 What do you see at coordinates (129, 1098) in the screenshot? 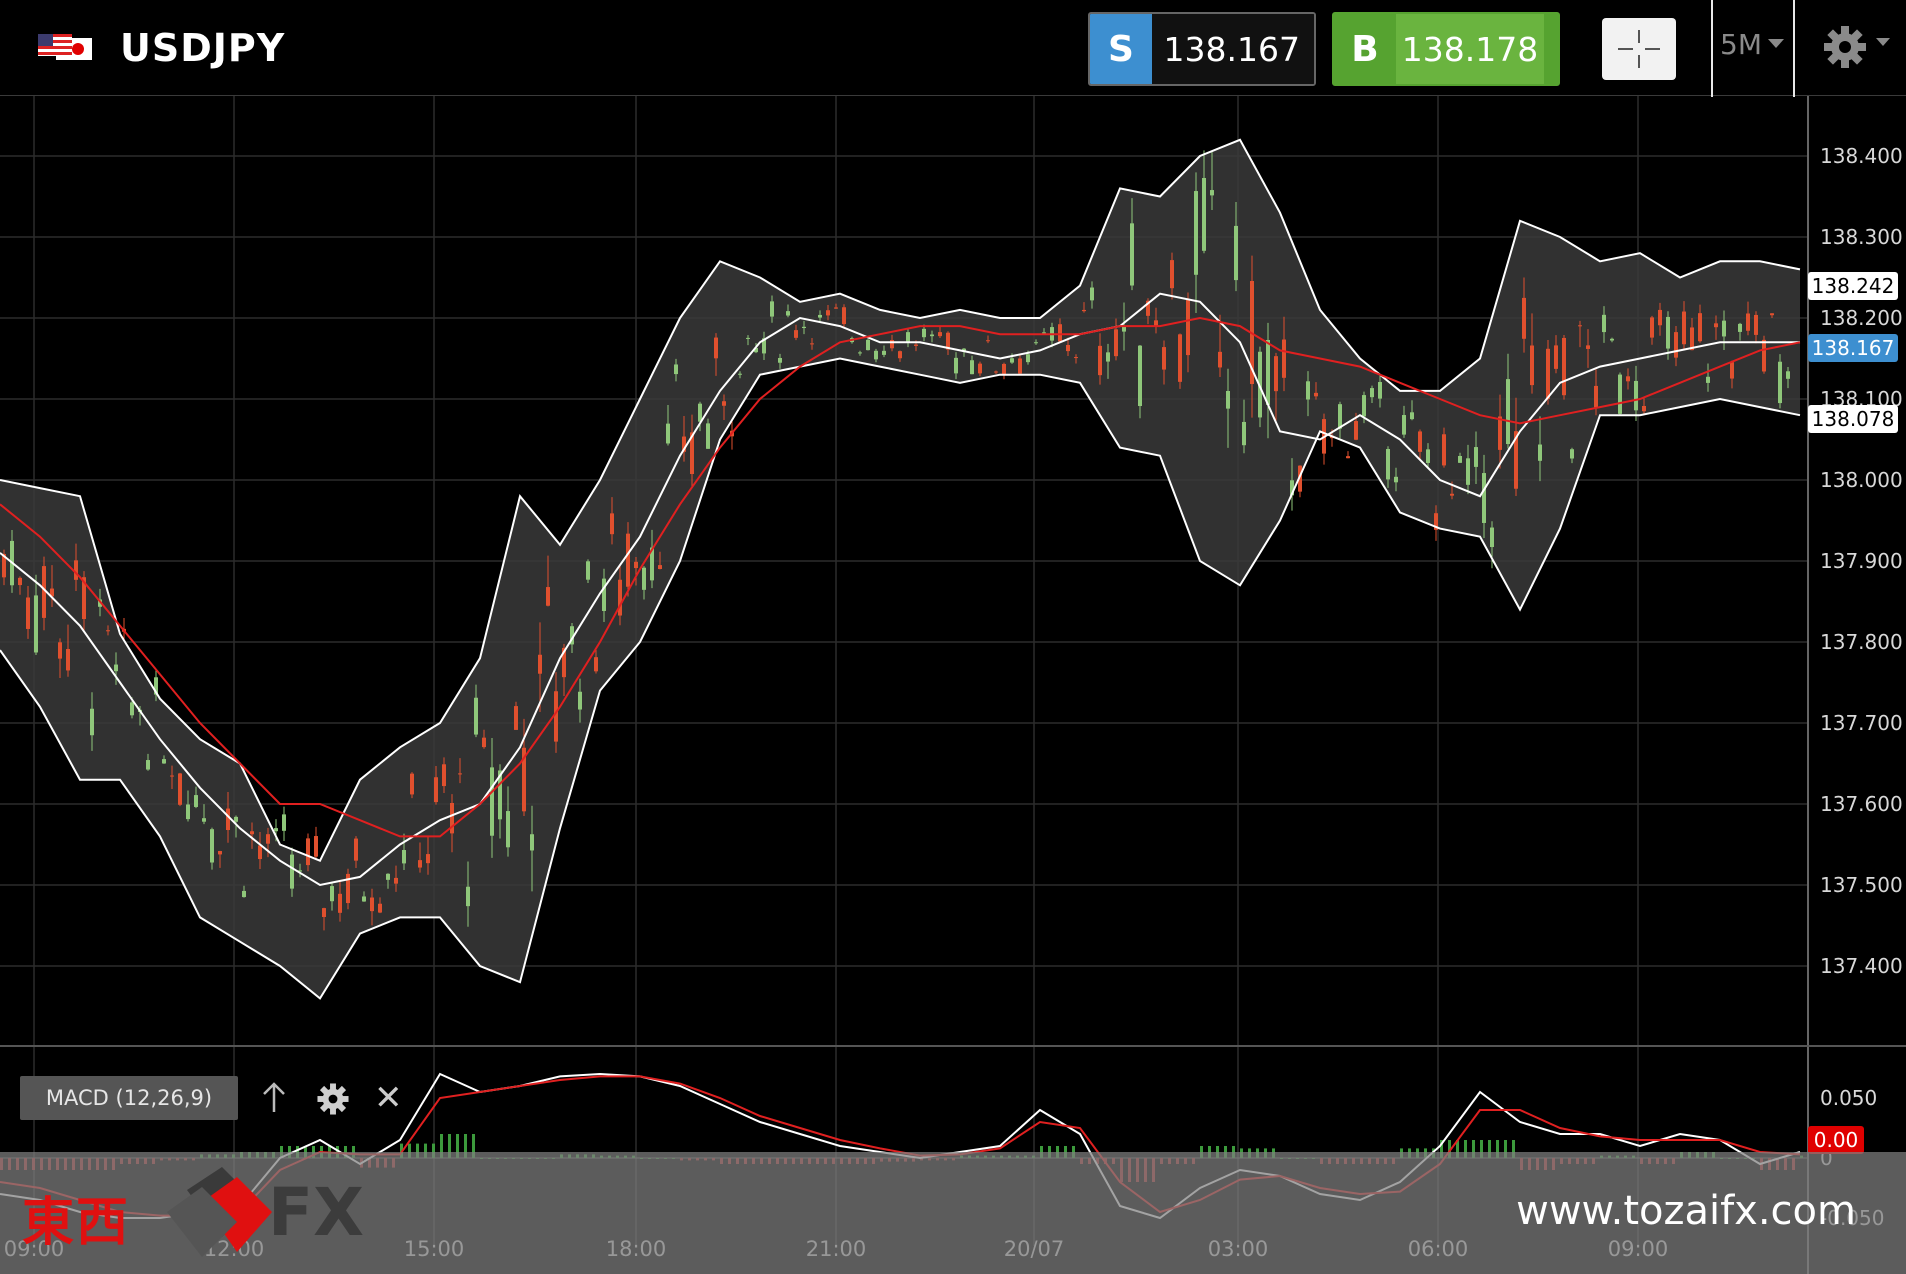
I see `macd-indicator-label: MACD (12,26,9)` at bounding box center [129, 1098].